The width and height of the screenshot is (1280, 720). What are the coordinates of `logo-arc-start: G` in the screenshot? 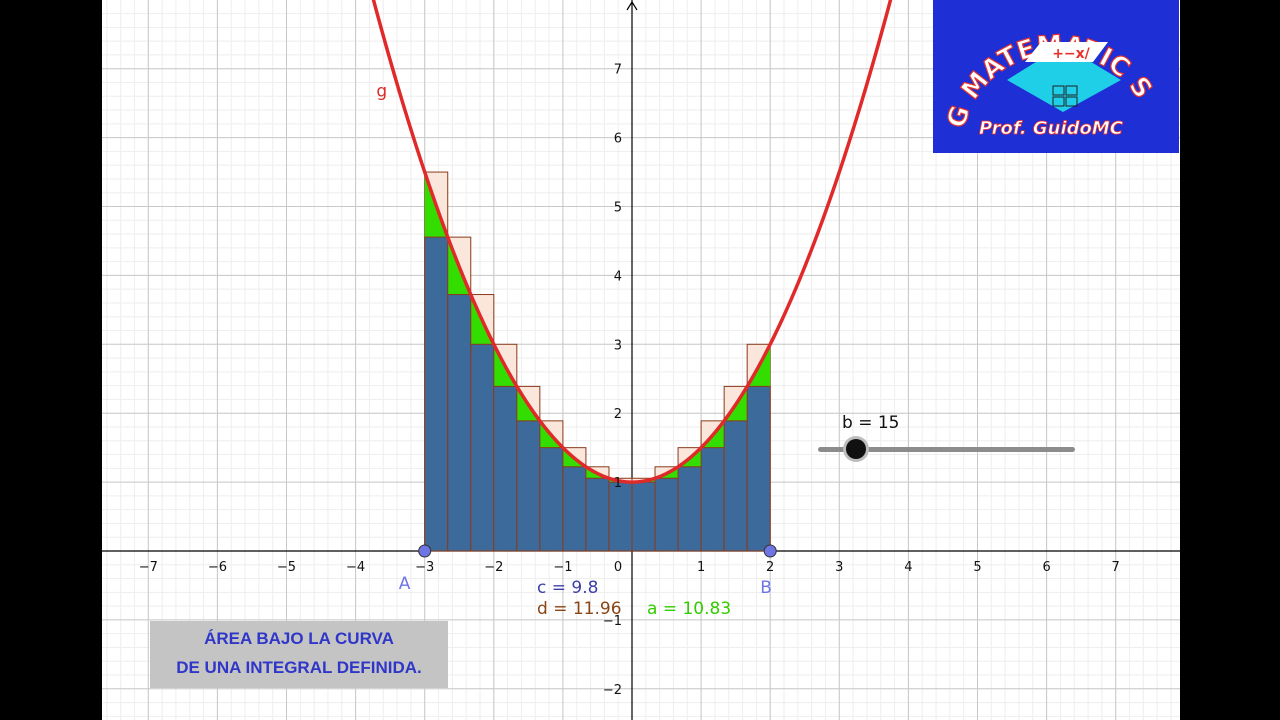 It's located at (958, 117).